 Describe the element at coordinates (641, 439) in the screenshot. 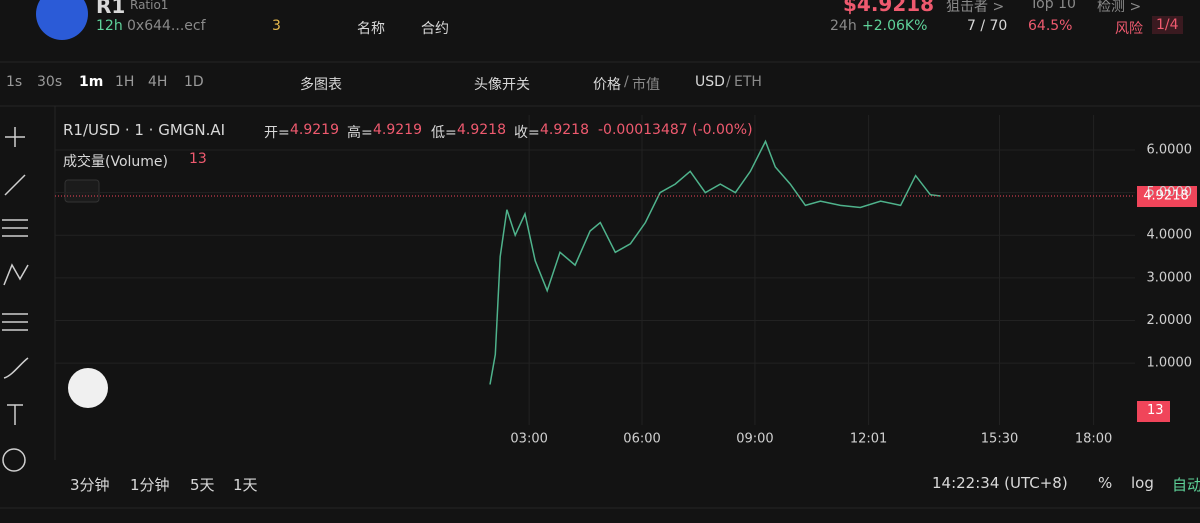

I see `x-tick-label: 06:00` at that location.